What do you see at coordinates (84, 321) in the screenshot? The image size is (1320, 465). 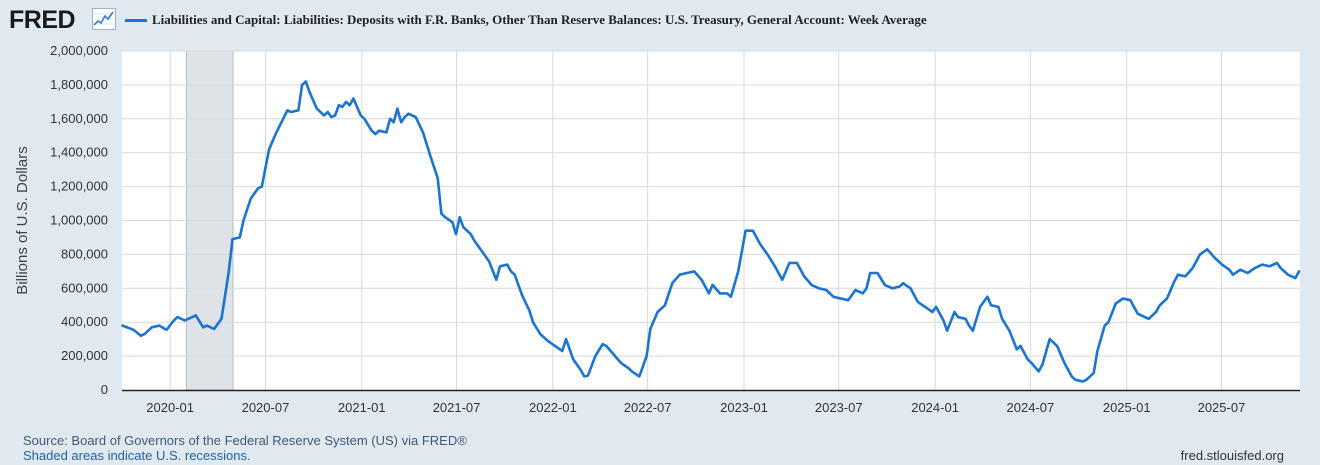 I see `y-tick-label: 400,000` at bounding box center [84, 321].